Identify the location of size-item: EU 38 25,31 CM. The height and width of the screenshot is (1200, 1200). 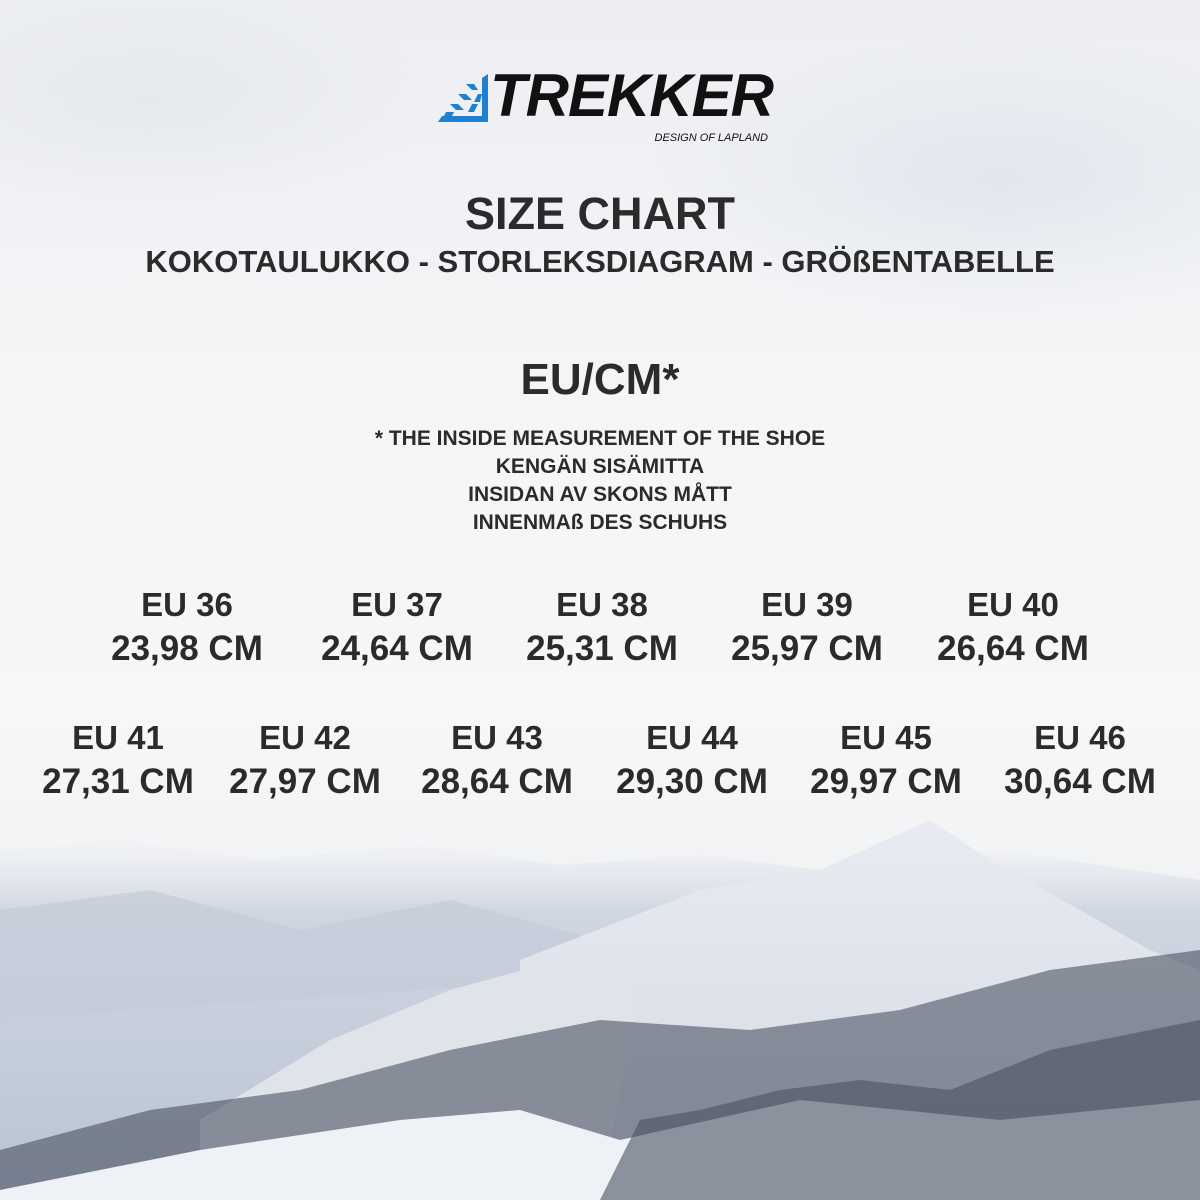
(602, 627).